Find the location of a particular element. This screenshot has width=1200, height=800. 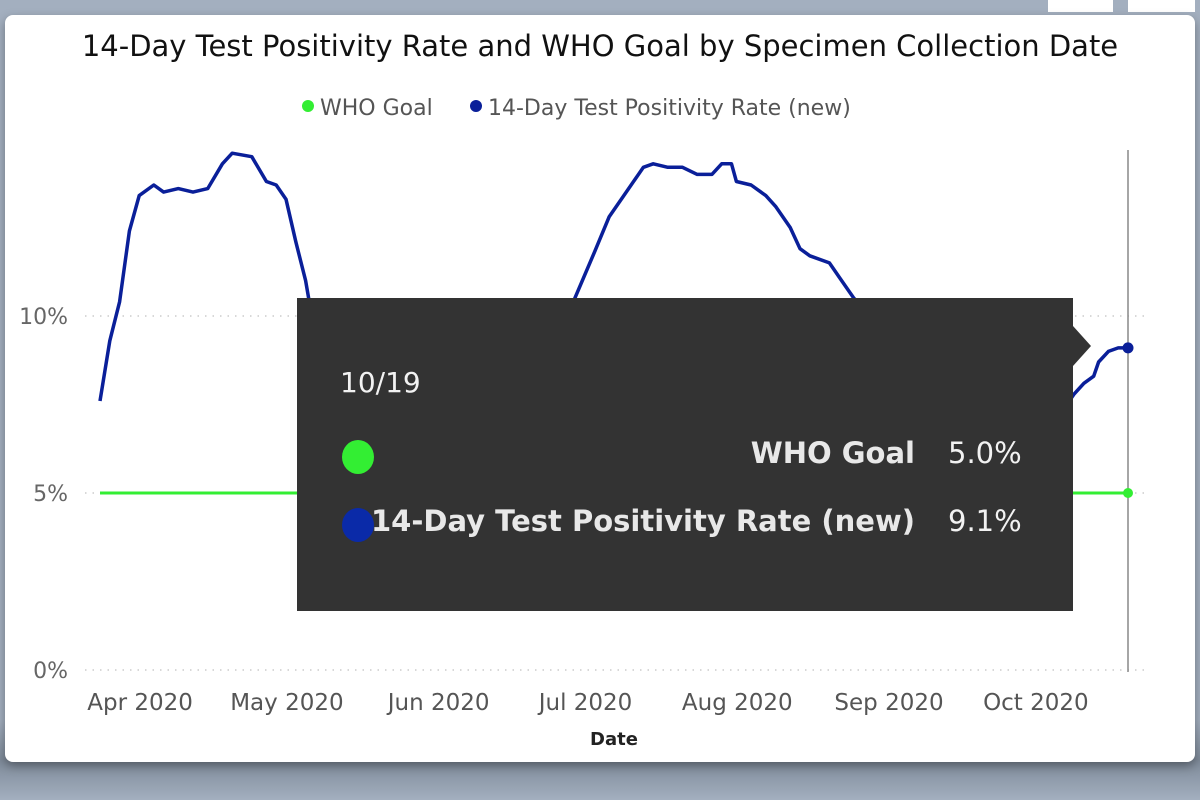

y-tick-label: 10% is located at coordinates (43, 317).